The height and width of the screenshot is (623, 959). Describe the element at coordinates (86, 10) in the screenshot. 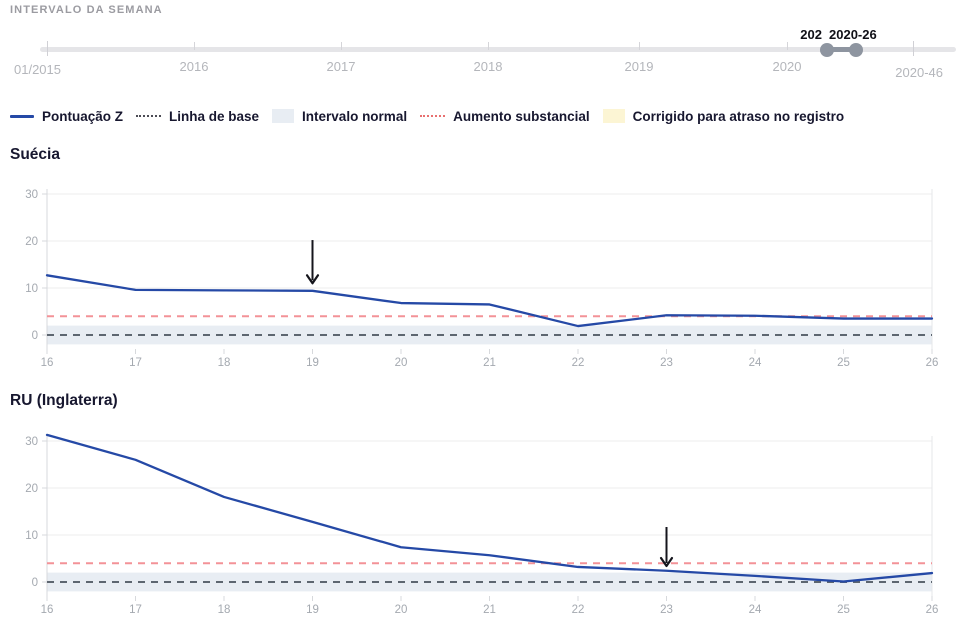

I see `week-interval-heading: INTERVALO DA SEMANA` at that location.